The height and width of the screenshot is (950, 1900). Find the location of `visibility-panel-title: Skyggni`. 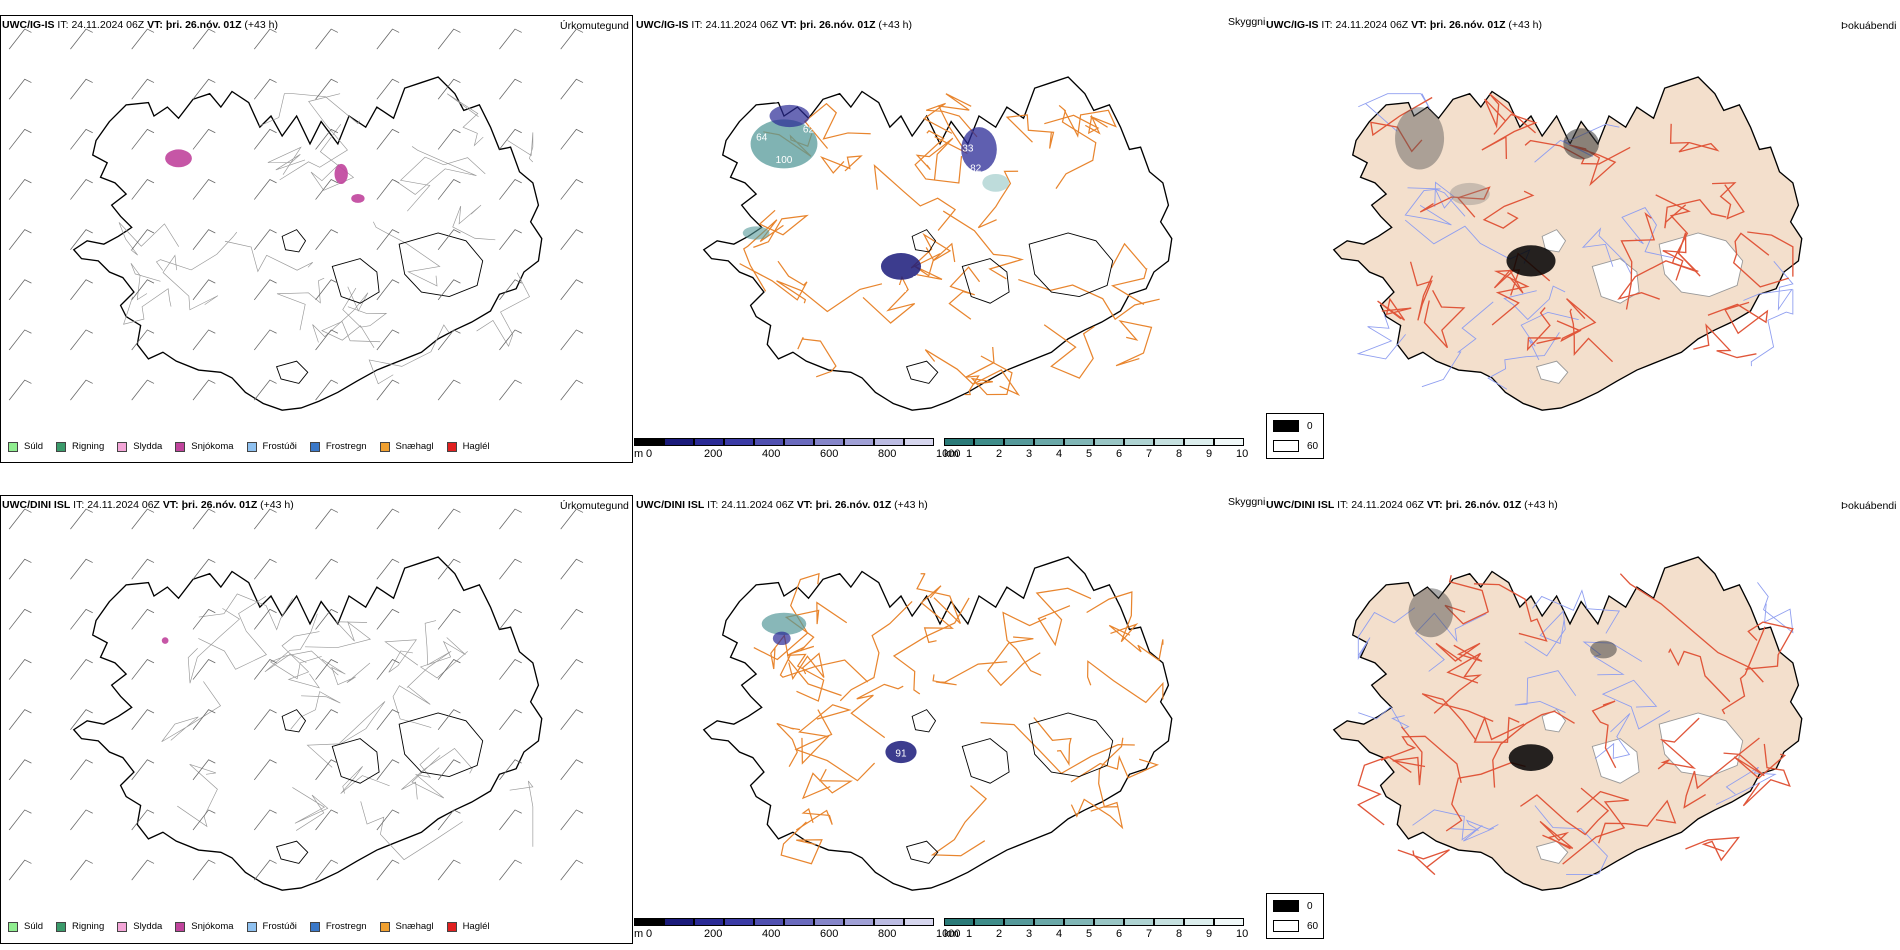

visibility-panel-title: Skyggni is located at coordinates (1247, 22).